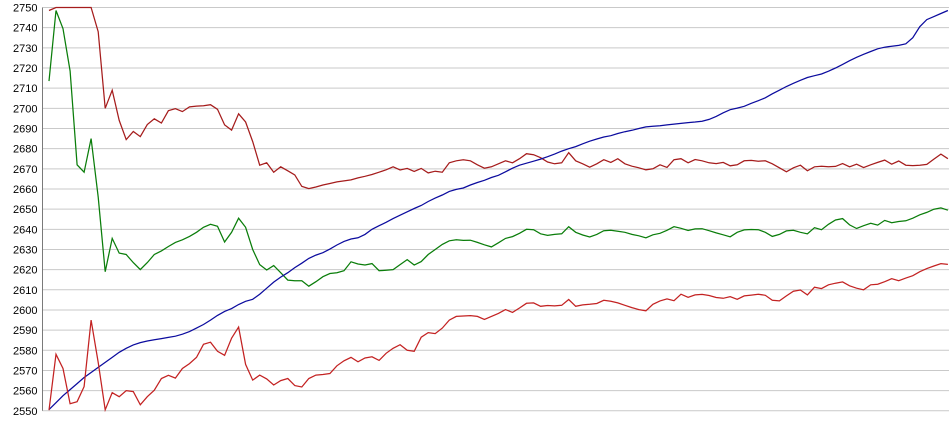 The image size is (950, 435). Describe the element at coordinates (25, 129) in the screenshot. I see `y-axis-label: 2690` at that location.